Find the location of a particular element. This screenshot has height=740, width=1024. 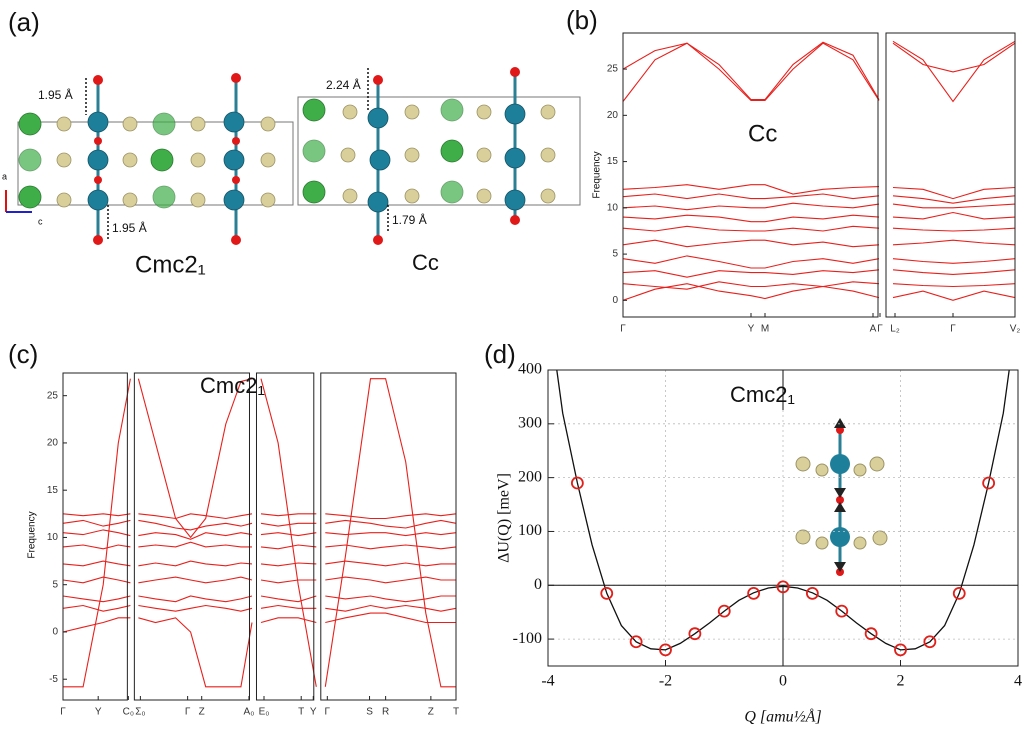

annotation: Cc is located at coordinates (762, 133).